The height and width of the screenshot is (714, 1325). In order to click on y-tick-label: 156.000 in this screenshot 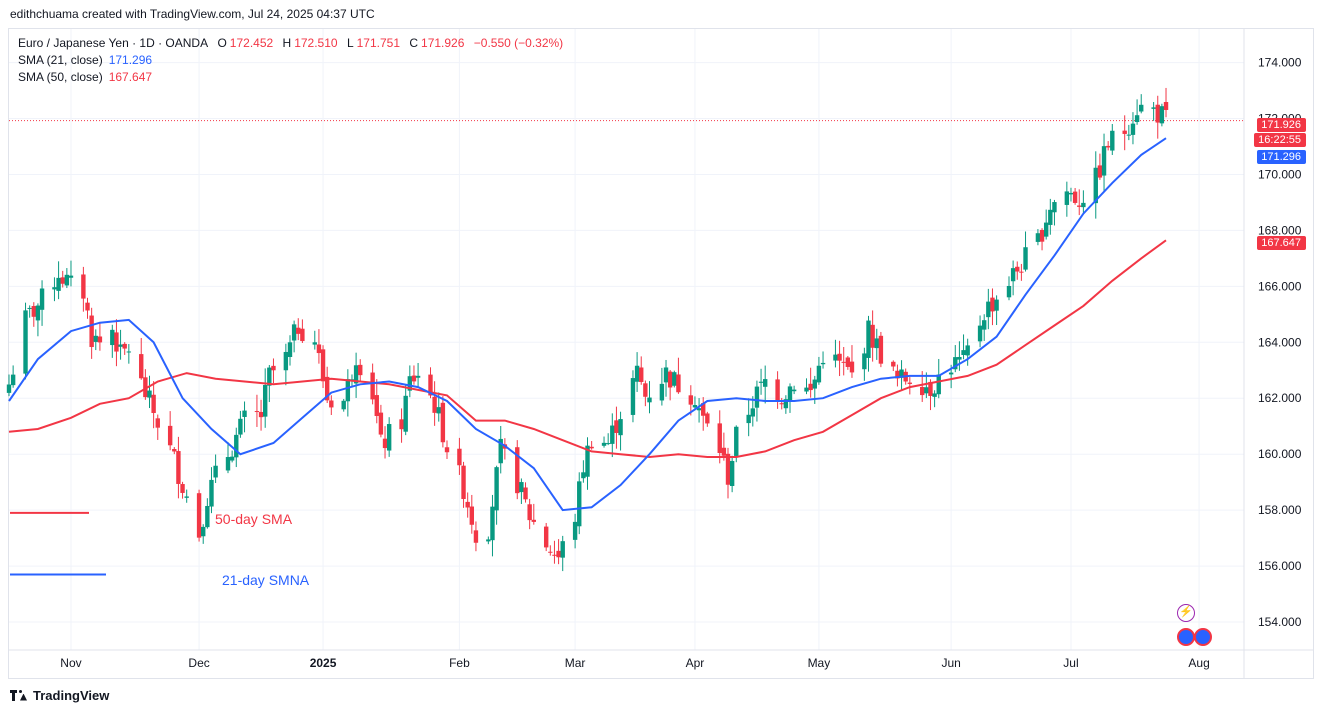, I will do `click(1280, 566)`.